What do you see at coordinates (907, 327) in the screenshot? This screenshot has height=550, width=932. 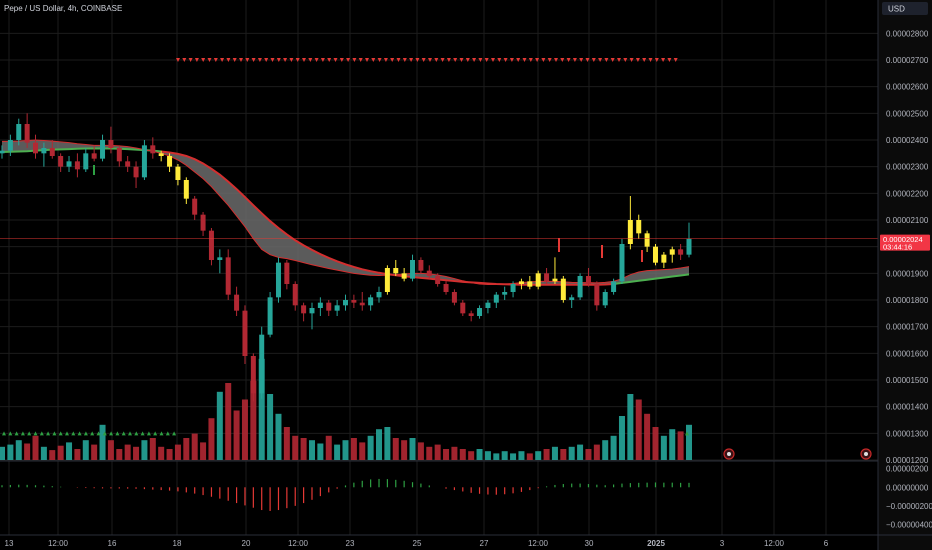 I see `price-tick-label: 0.00001700` at bounding box center [907, 327].